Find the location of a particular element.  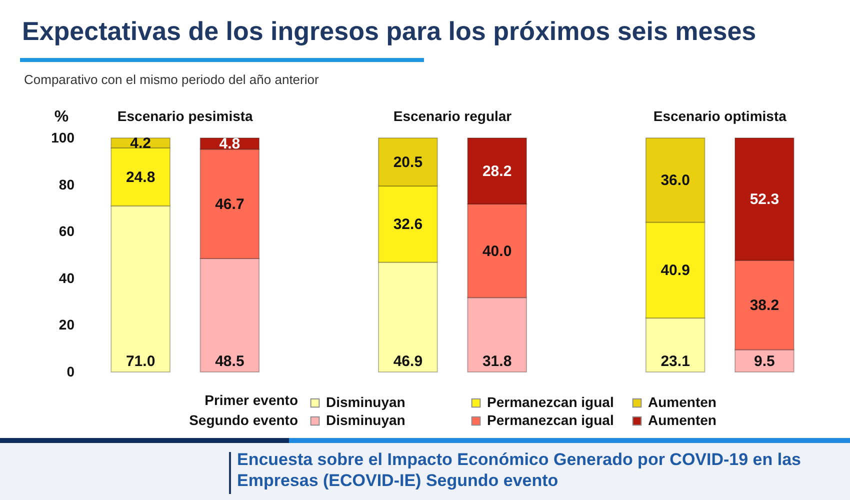

y-tick-label: 40 is located at coordinates (66, 278).